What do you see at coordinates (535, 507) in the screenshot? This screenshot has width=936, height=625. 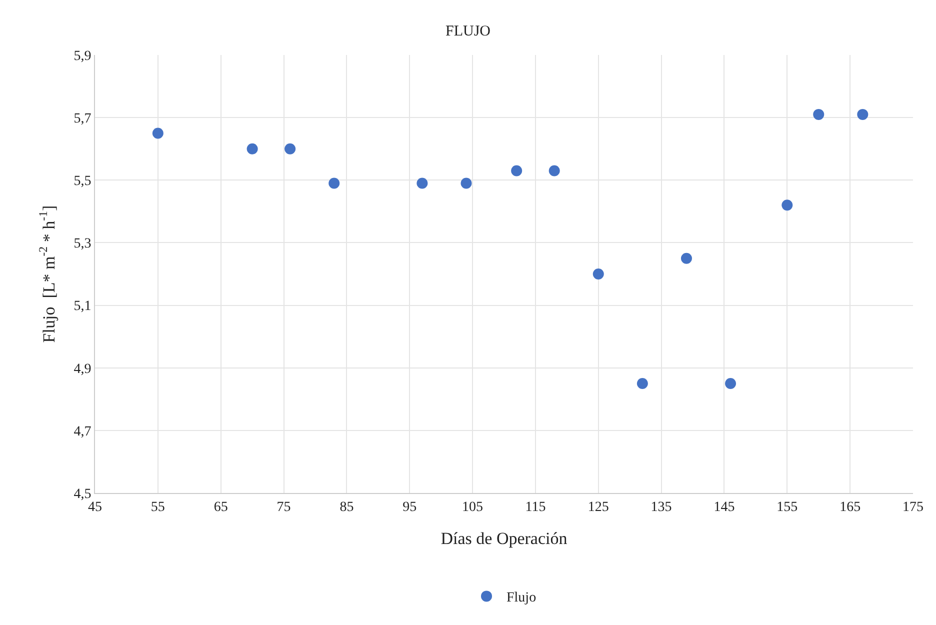 I see `x-tick-label: 115` at bounding box center [535, 507].